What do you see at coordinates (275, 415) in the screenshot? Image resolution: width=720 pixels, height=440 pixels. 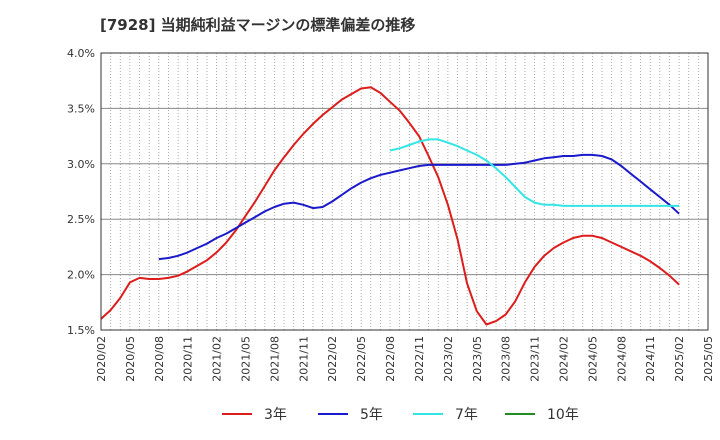 I see `legend-label: 3年` at bounding box center [275, 415].